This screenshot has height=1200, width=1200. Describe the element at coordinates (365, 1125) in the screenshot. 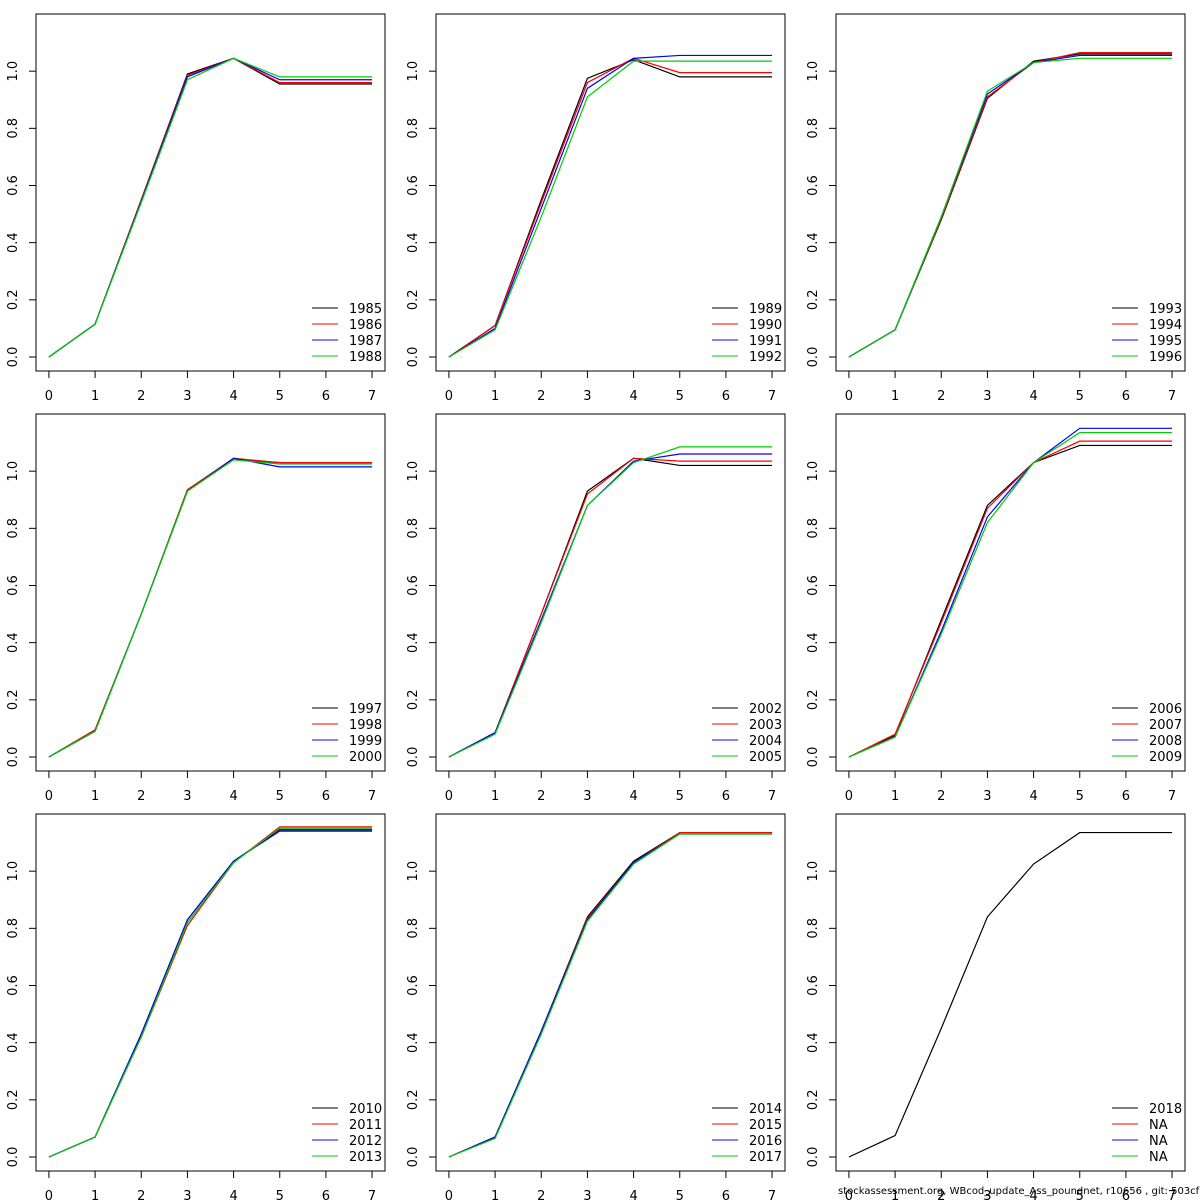

I see `legend-label: 2011` at that location.